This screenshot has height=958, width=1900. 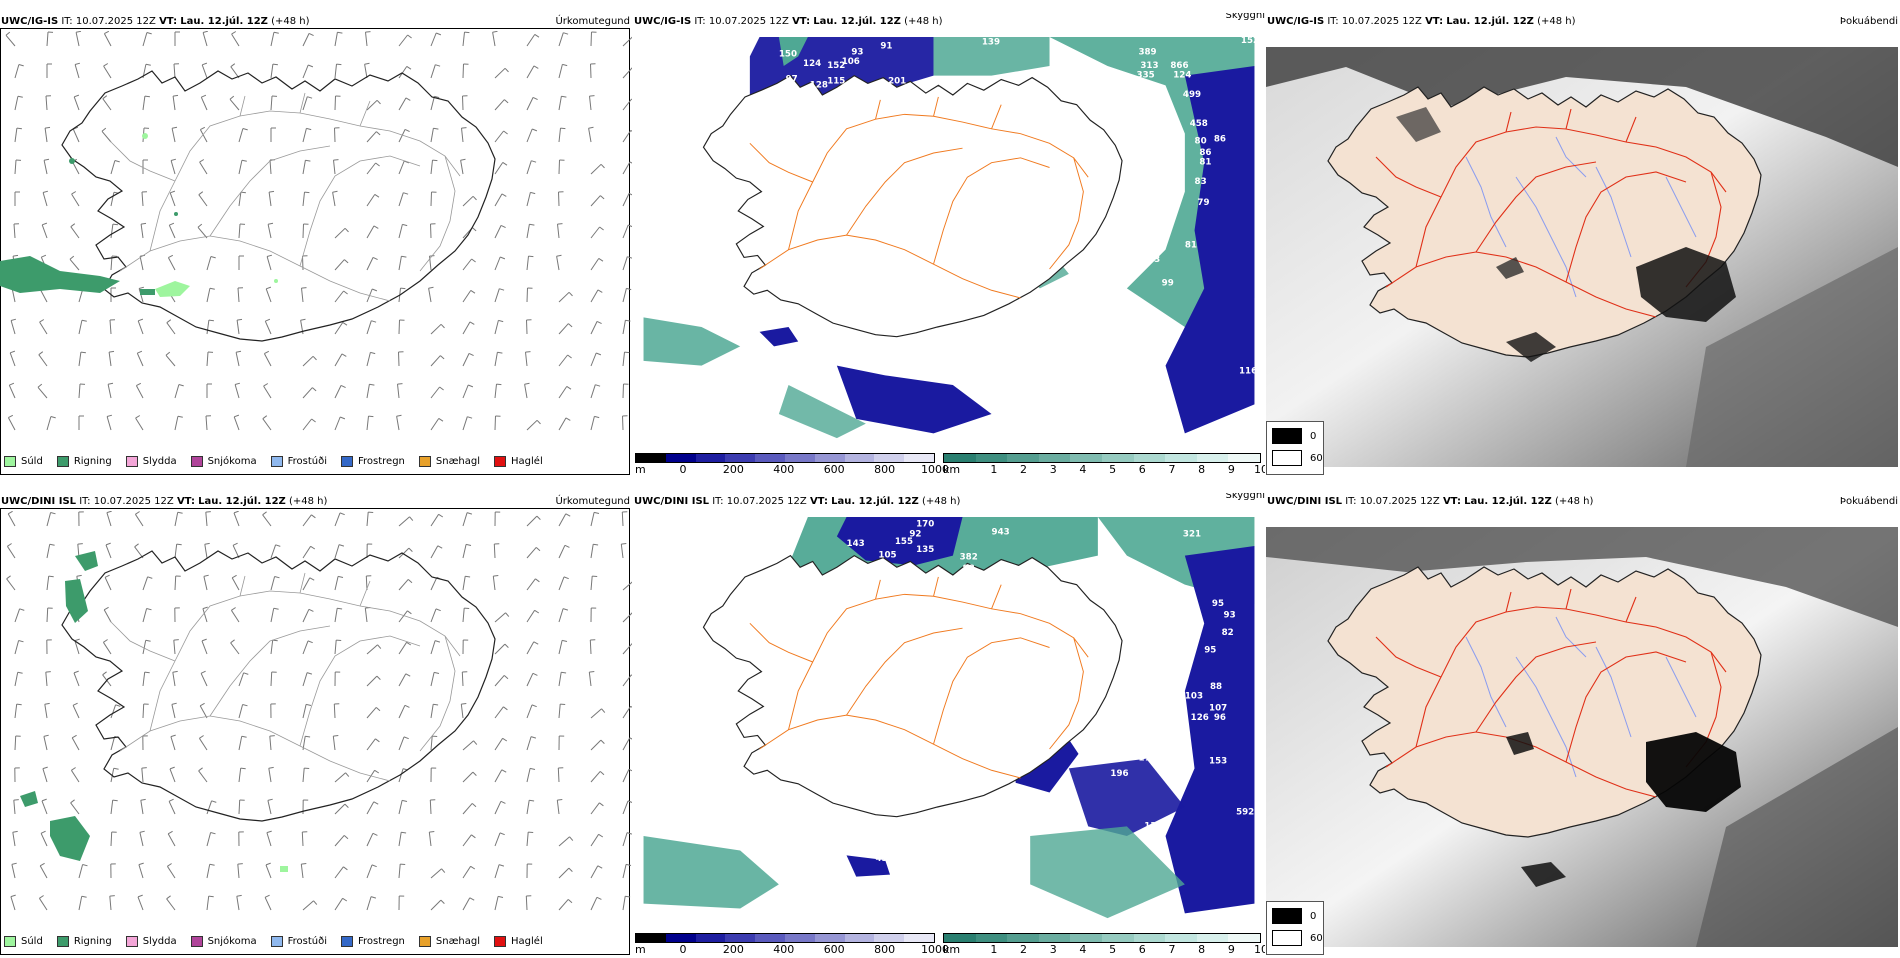 What do you see at coordinates (1295, 928) in the screenshot?
I see `fog-indicator-legend: 0 60` at bounding box center [1295, 928].